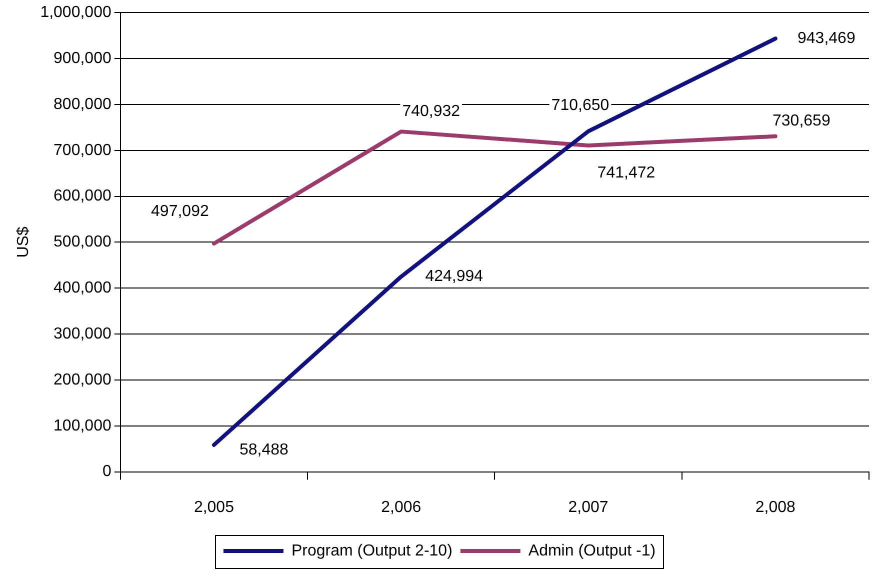 The height and width of the screenshot is (571, 881). I want to click on legend-label: Program (Output 2-10), so click(371, 551).